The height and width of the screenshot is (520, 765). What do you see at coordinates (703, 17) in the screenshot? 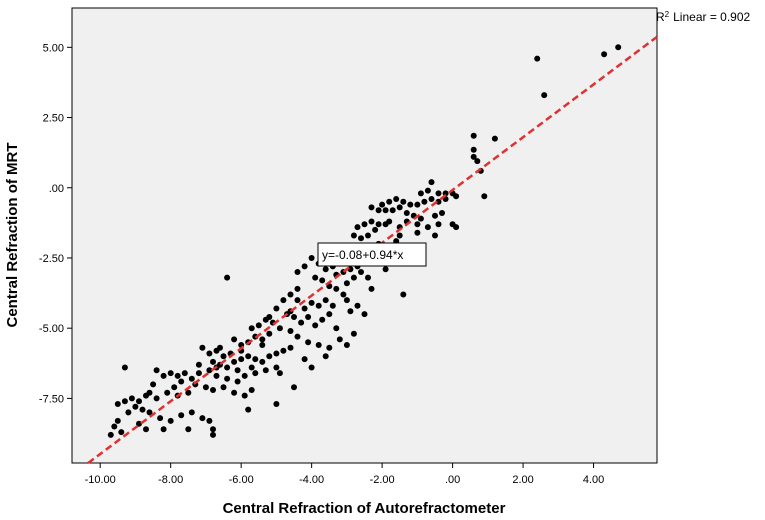
I see `r-squared-label: R2 Linear = 0.902` at bounding box center [703, 17].